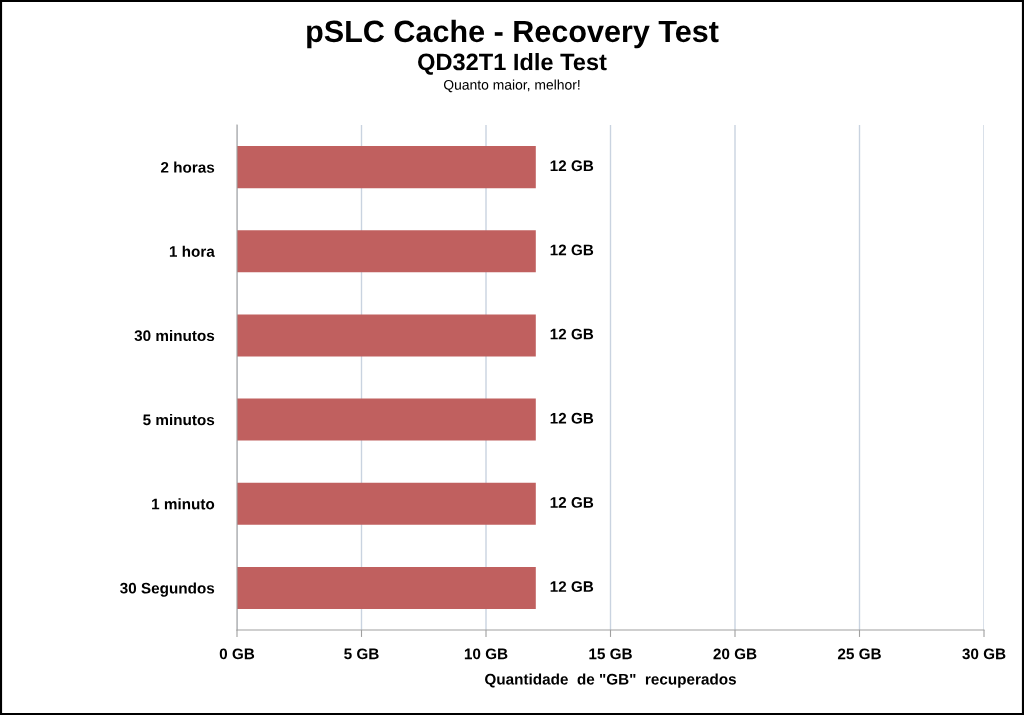  What do you see at coordinates (610, 680) in the screenshot?
I see `x-axis-title: Quantidade de "GB" recuperados` at bounding box center [610, 680].